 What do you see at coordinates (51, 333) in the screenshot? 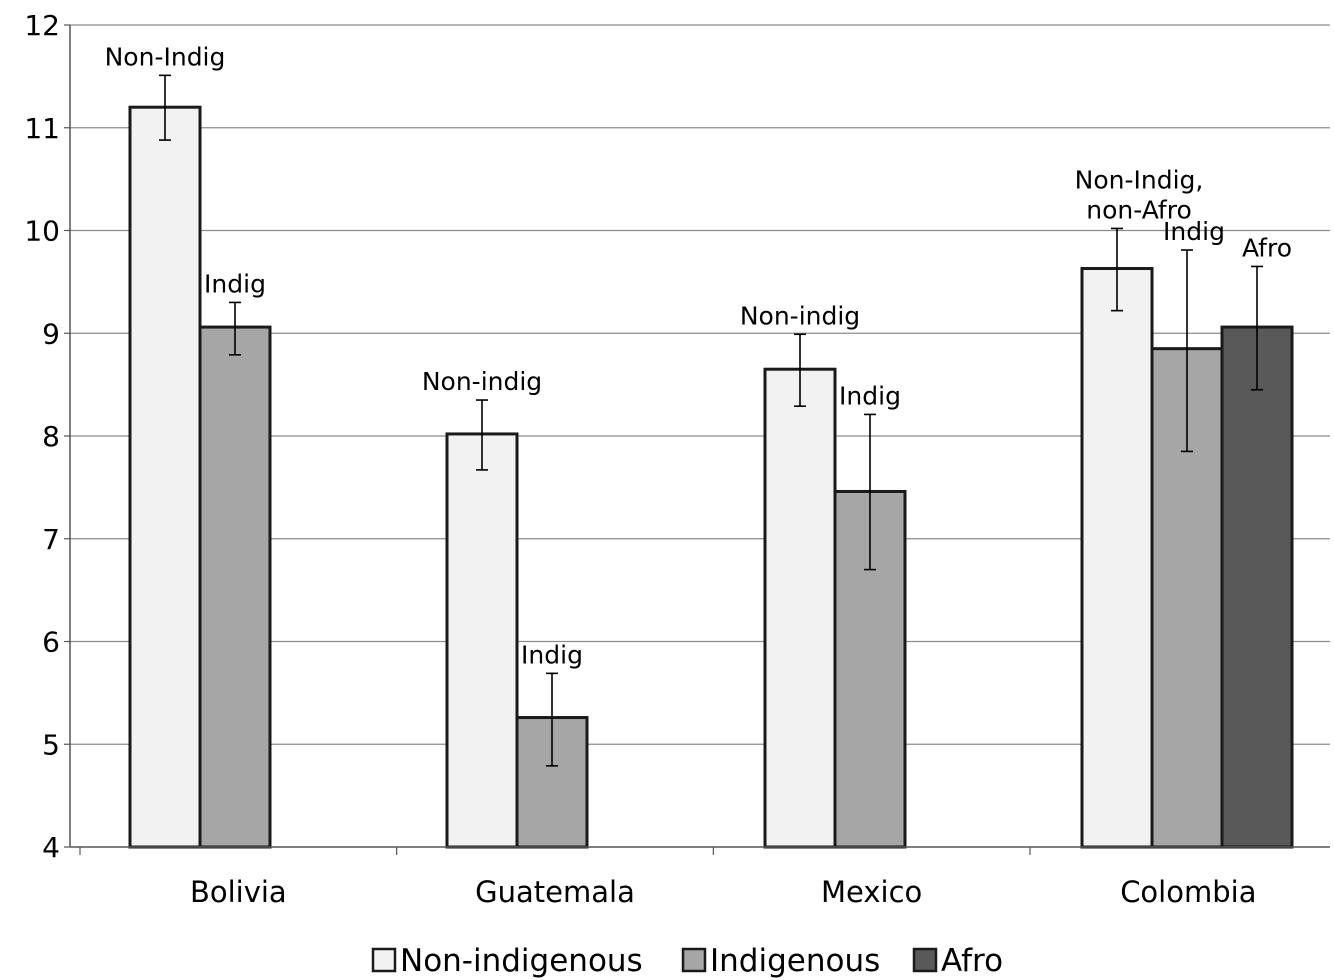
I see `y-tick-label: 9` at bounding box center [51, 333].